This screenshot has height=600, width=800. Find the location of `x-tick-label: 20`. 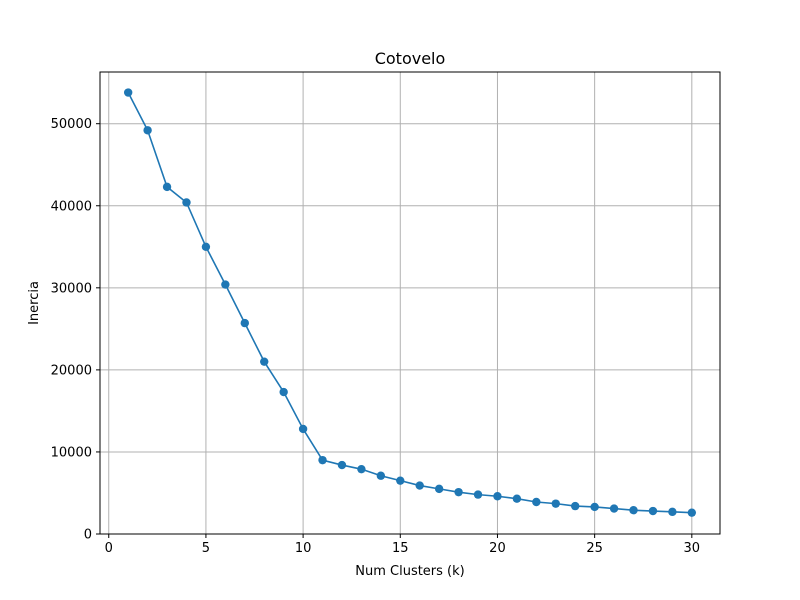

x-tick-label: 20 is located at coordinates (497, 548).